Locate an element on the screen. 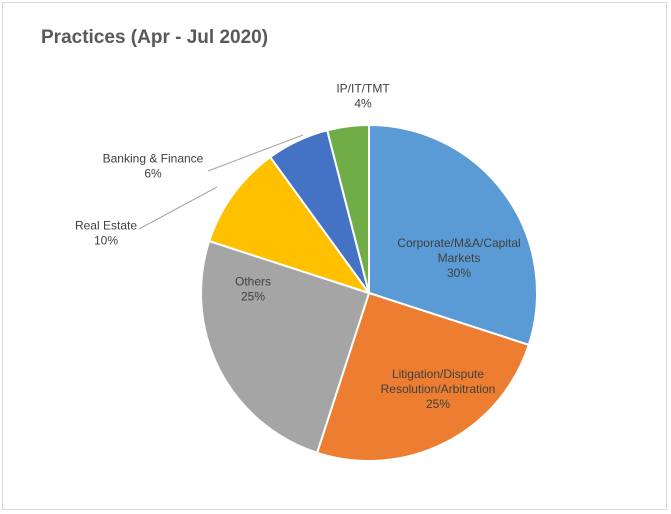 The width and height of the screenshot is (671, 514). chart-title: Practices (Apr - Jul 2020) is located at coordinates (155, 37).